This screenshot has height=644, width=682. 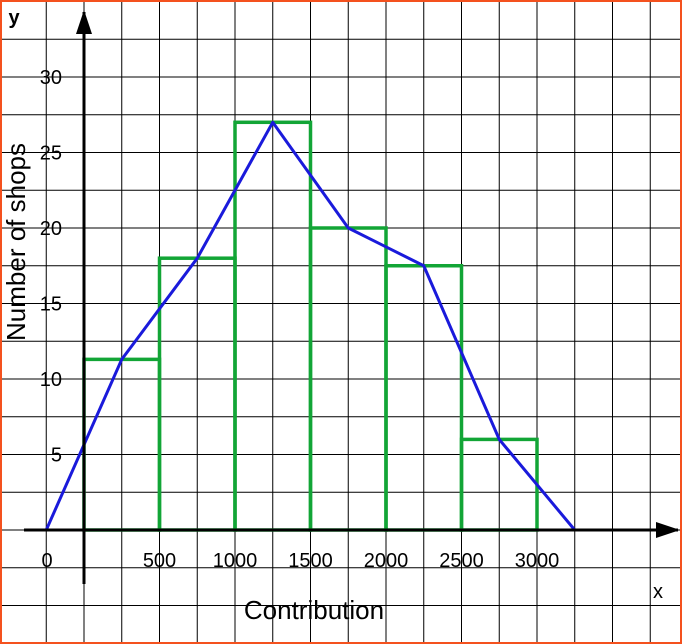 I want to click on origin-label: 0, so click(x=46, y=561).